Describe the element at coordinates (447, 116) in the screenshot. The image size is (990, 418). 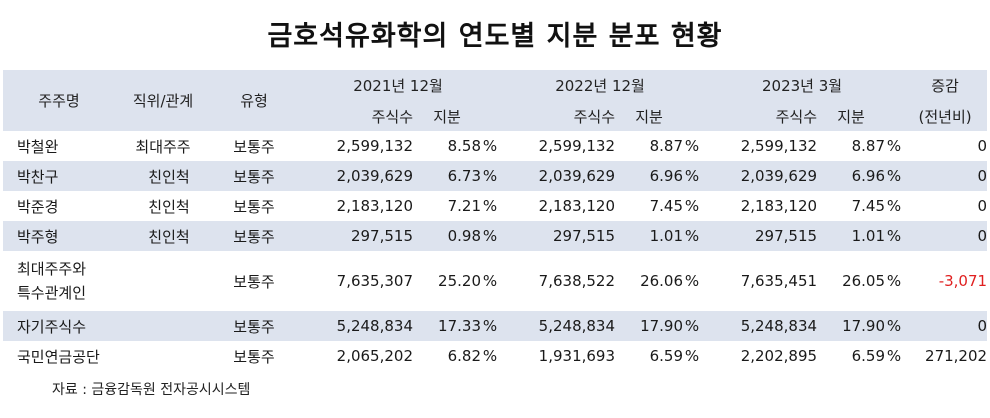
I see `header-stake-2021: 지분` at that location.